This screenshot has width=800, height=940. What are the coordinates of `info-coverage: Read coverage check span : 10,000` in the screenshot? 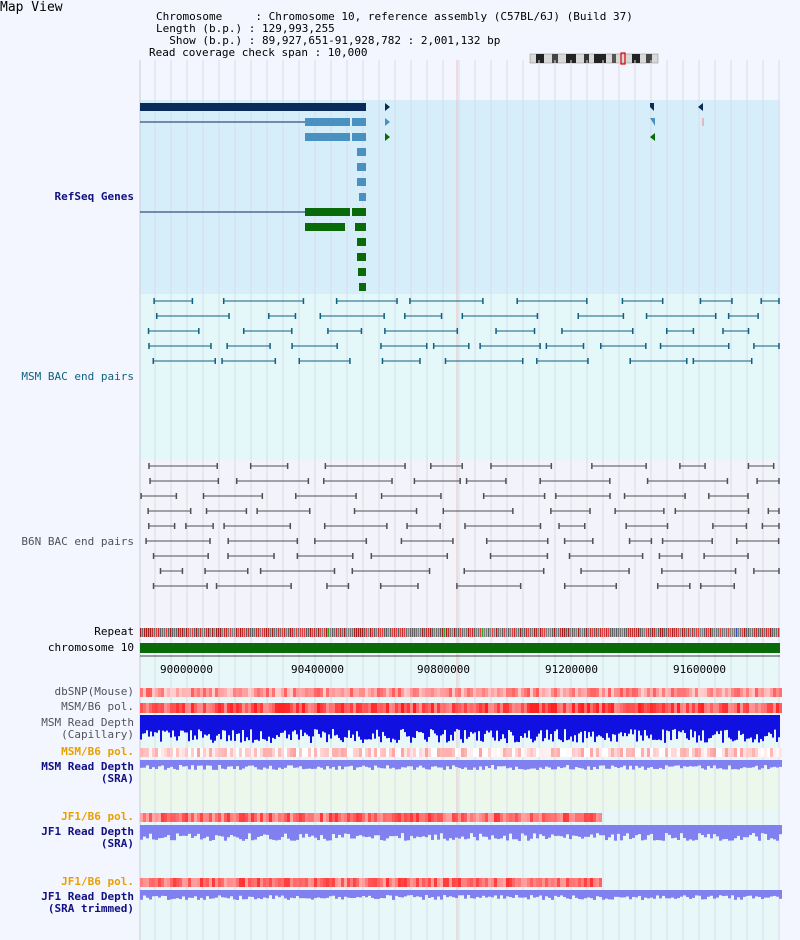 It's located at (258, 52).